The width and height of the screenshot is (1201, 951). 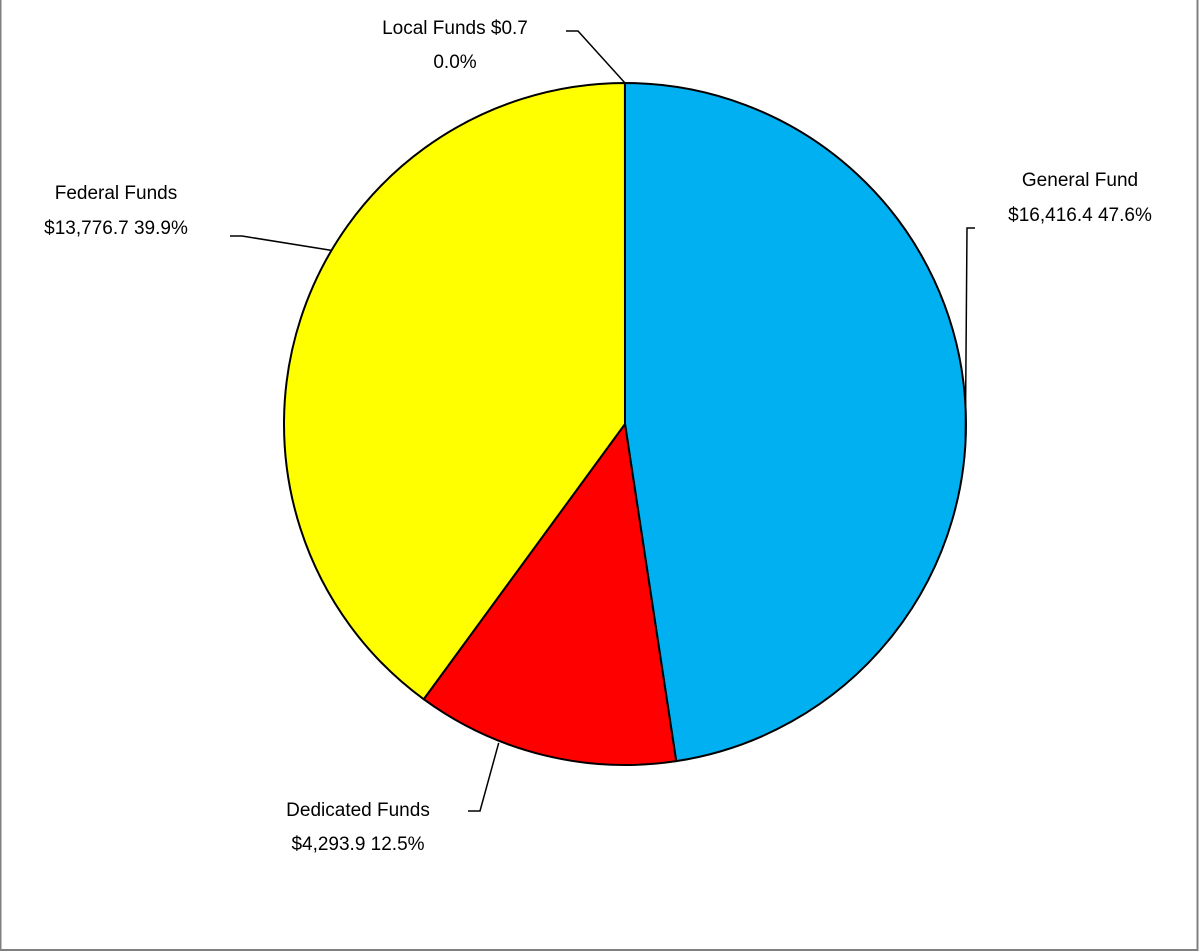 I want to click on data-label-line1: Federal Funds, so click(x=116, y=193).